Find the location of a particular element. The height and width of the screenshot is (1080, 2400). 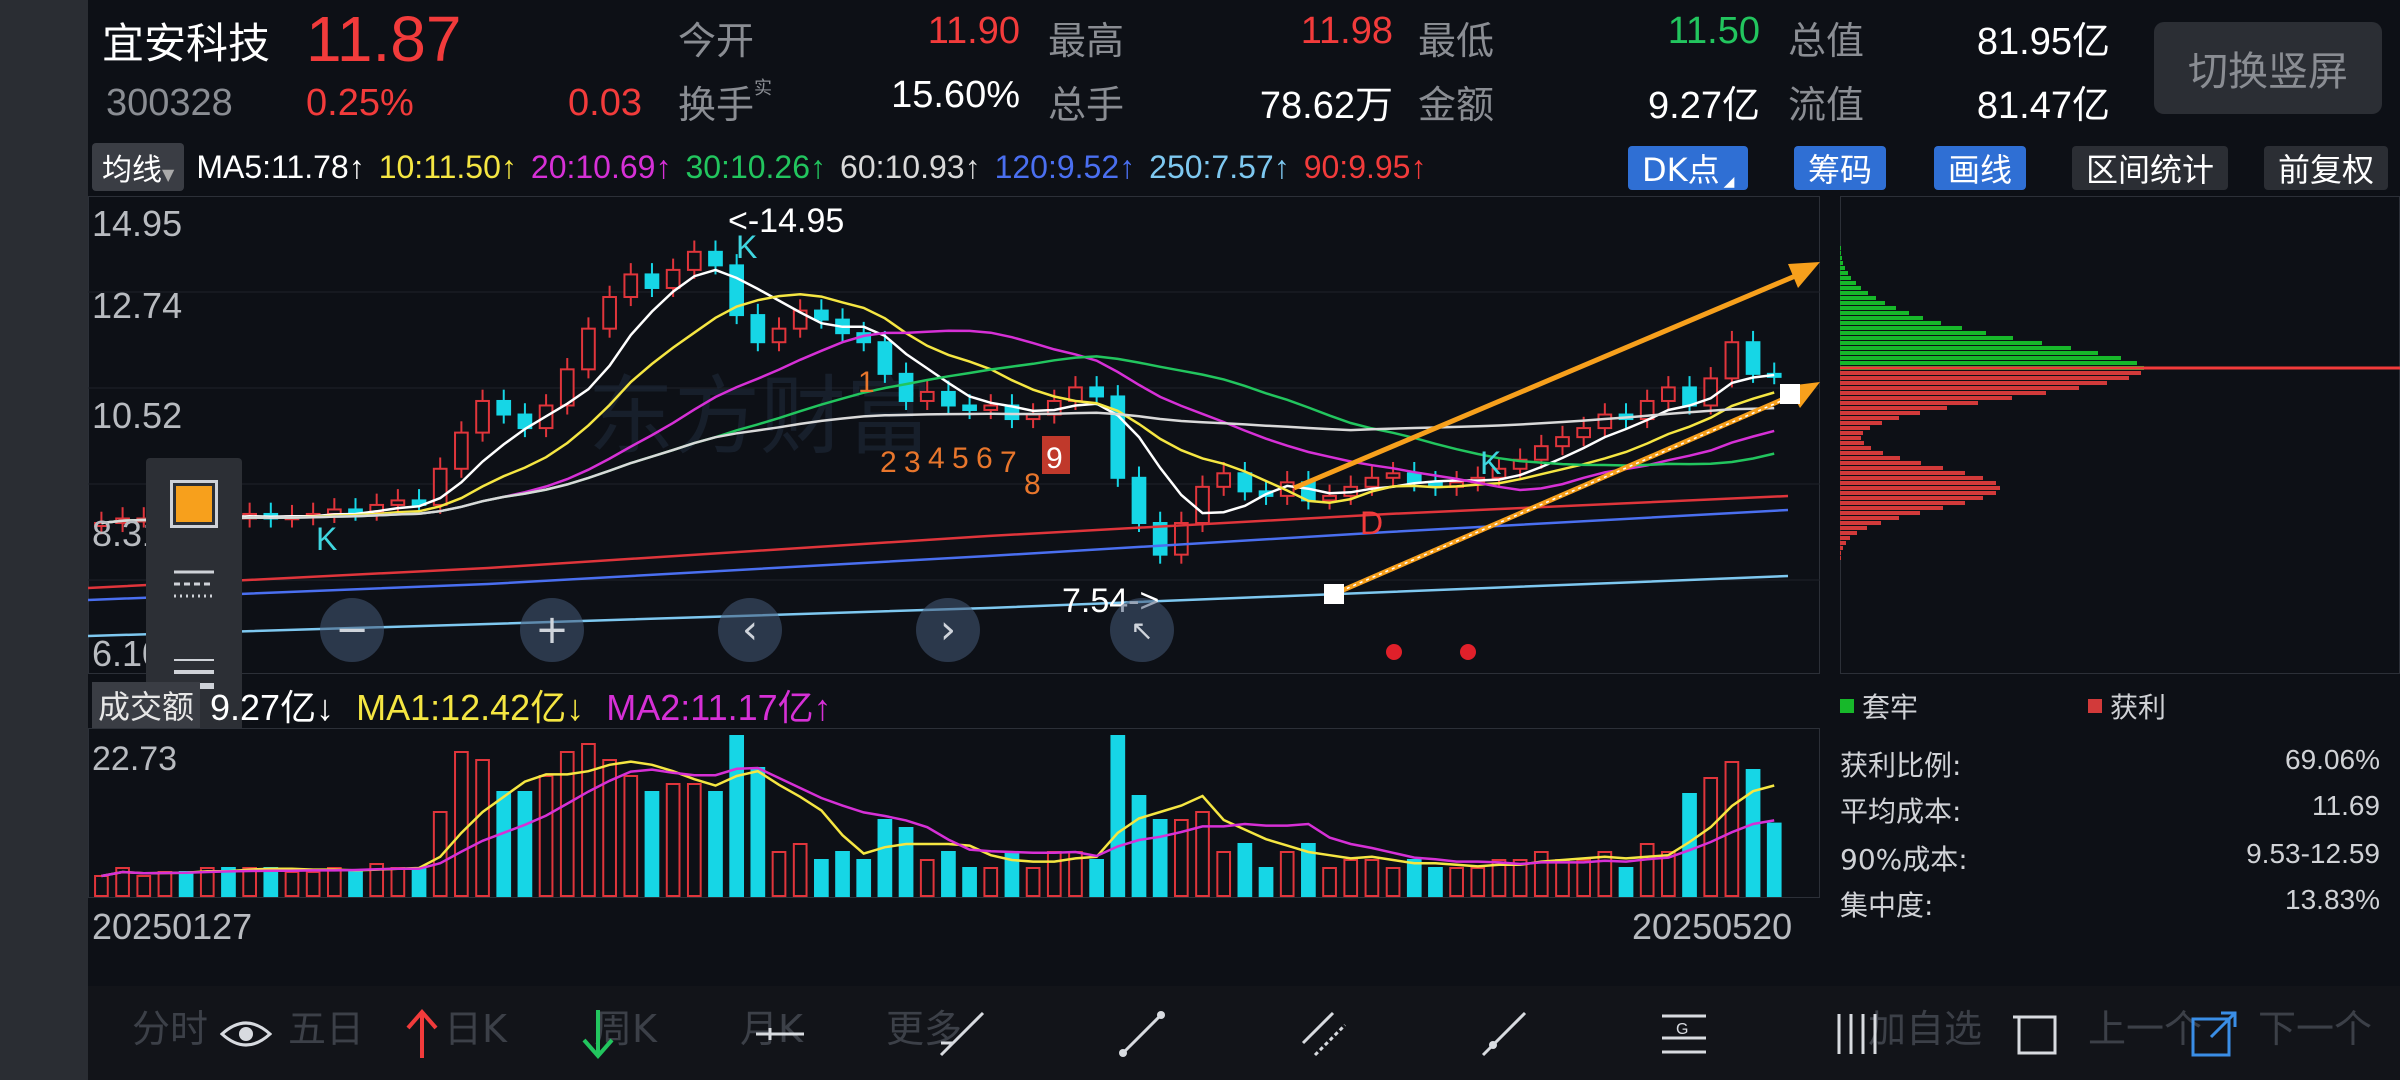

tab-five-day: 五日 is located at coordinates (326, 1029).